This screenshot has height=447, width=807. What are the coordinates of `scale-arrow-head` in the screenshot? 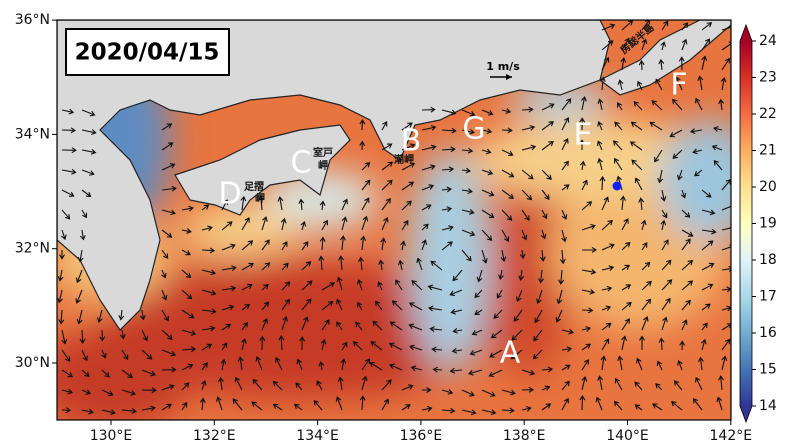 It's located at (509, 77).